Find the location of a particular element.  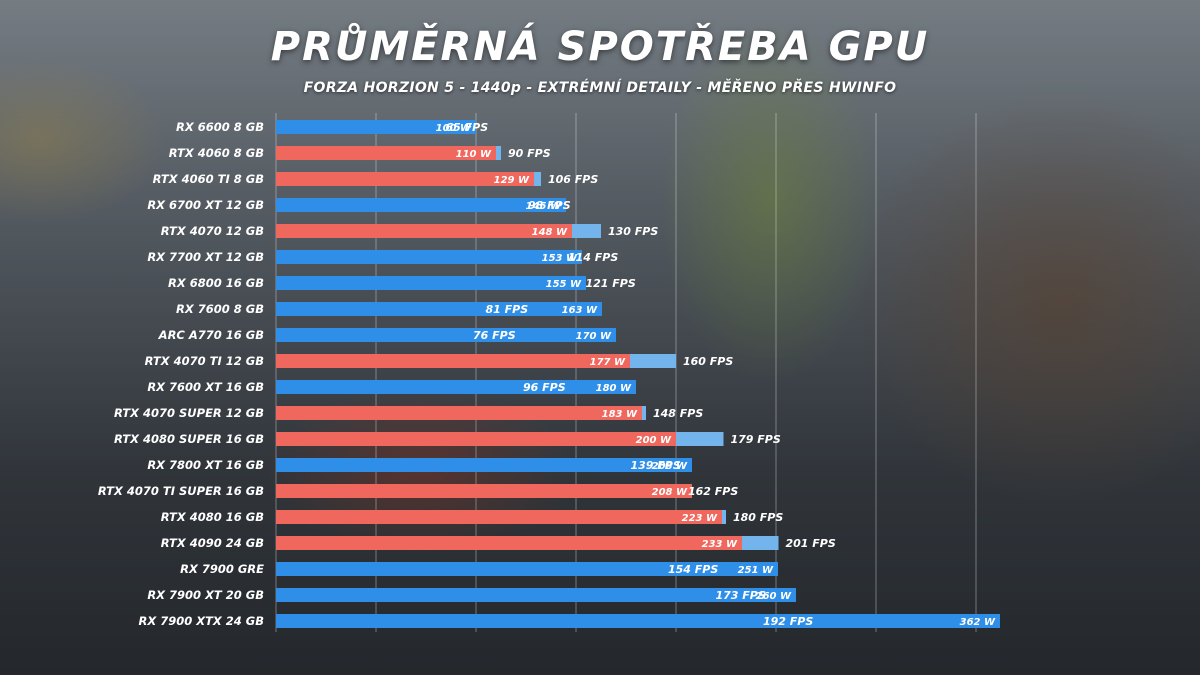

watts-data-label: 110 W is located at coordinates (474, 154).